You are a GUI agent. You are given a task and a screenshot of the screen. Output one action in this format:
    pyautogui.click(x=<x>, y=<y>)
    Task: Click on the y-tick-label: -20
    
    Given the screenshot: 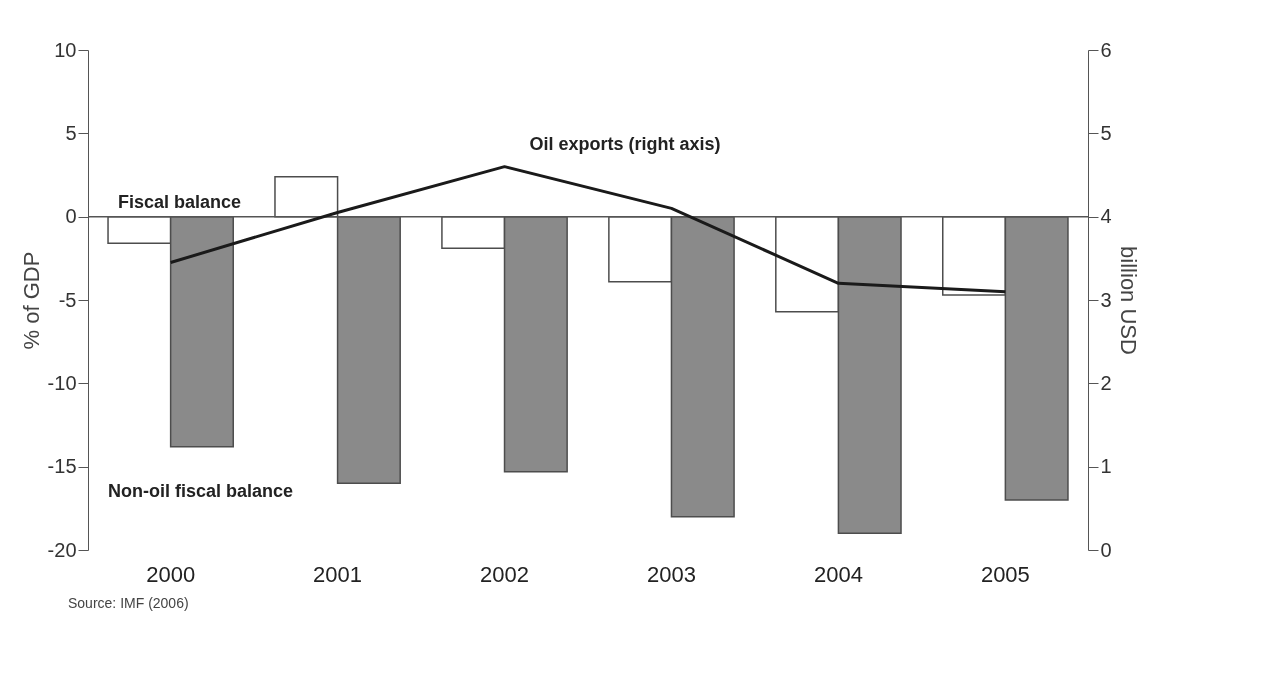 What is the action you would take?
    pyautogui.click(x=62, y=549)
    